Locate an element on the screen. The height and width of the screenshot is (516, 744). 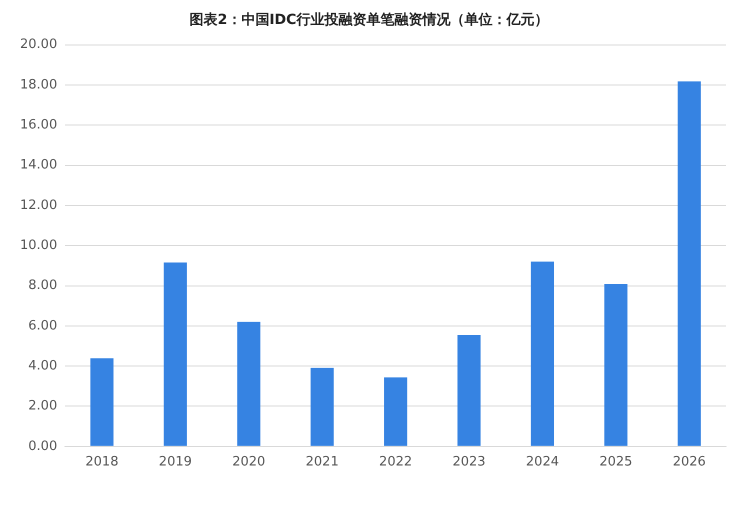
y-tick-label: 20.00 is located at coordinates (39, 44).